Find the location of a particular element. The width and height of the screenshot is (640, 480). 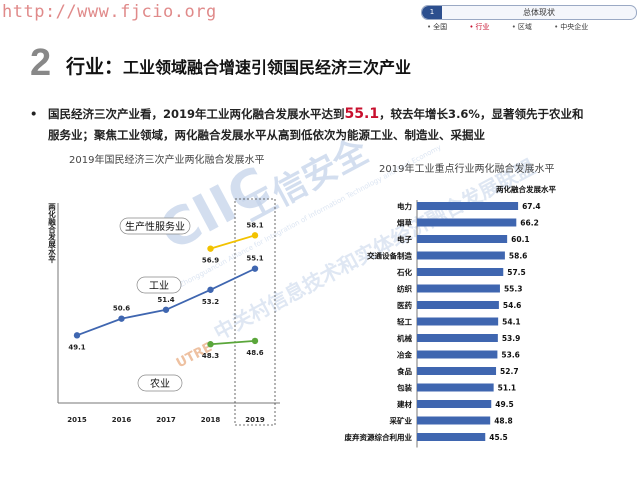

nav-items: • 全国 • 行业 • 区域 • 中央企业 is located at coordinates (517, 27).